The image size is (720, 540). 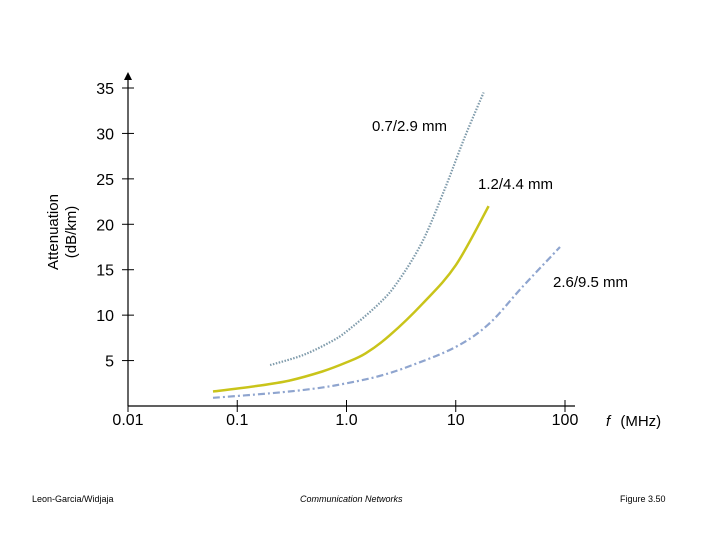 I want to click on x-tick-label: 1.0, so click(x=346, y=420).